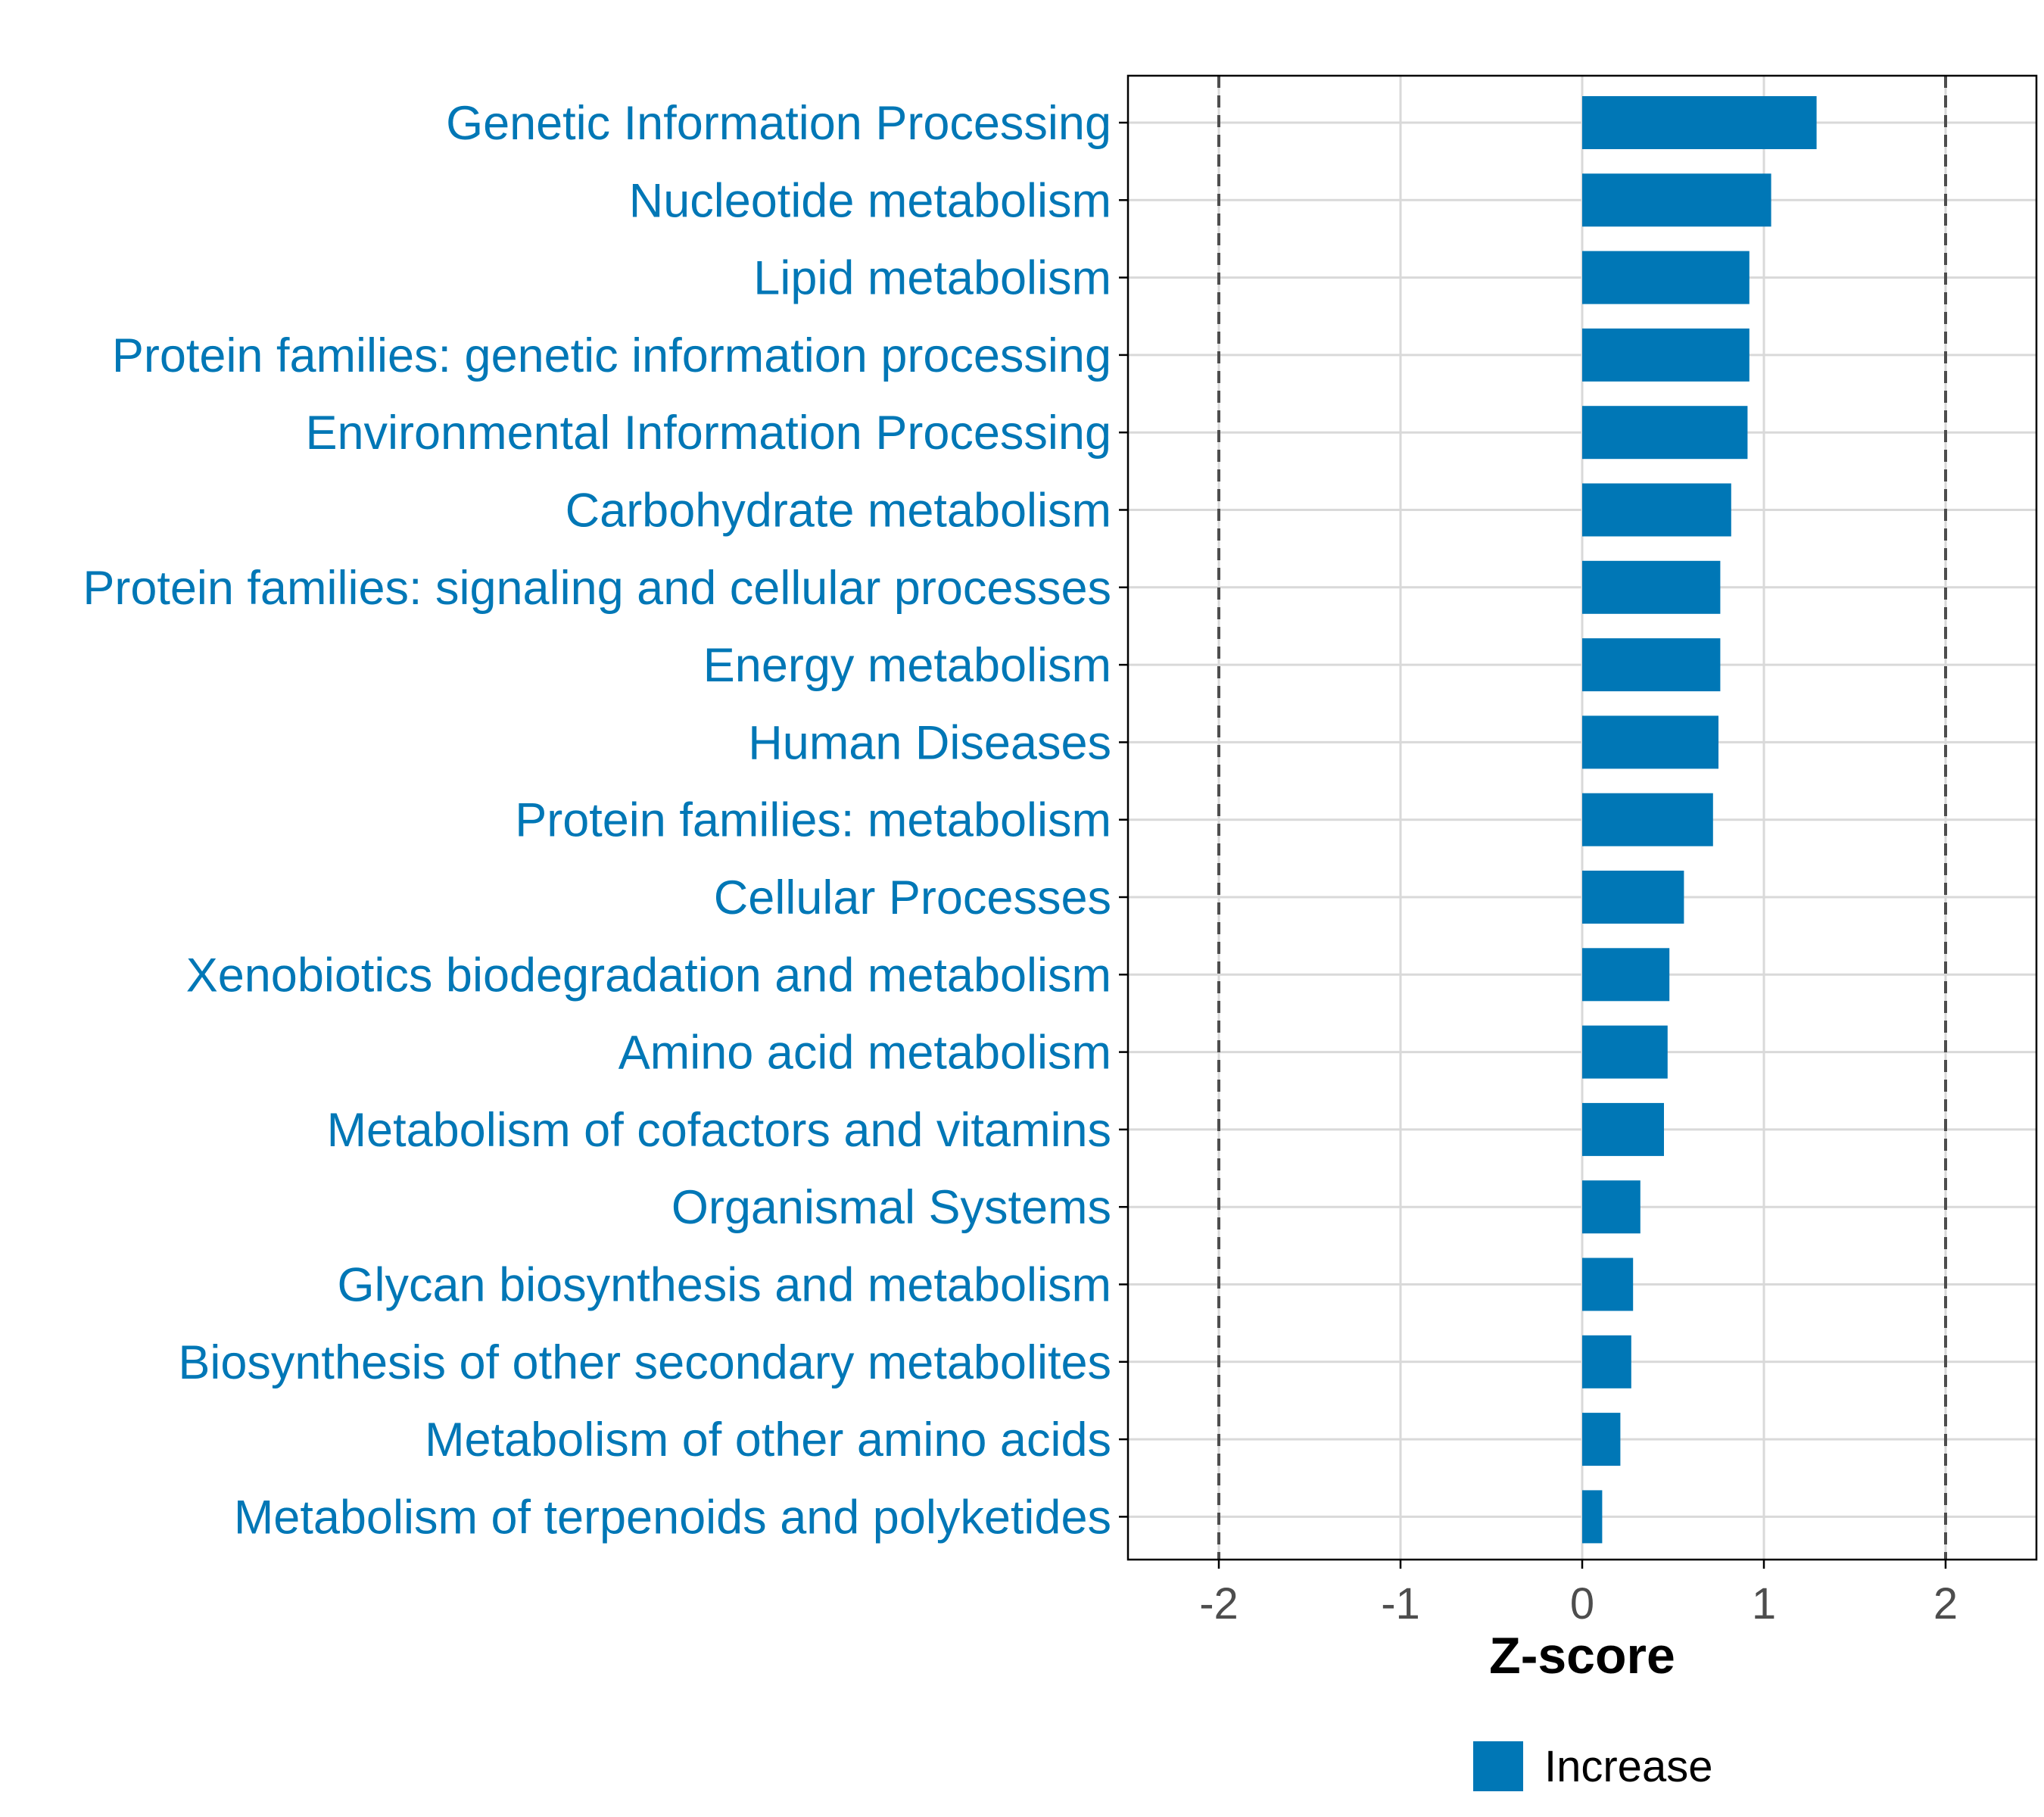 Image resolution: width=2044 pixels, height=1817 pixels. What do you see at coordinates (932, 278) in the screenshot?
I see `category-label-2: Lipid metabolism` at bounding box center [932, 278].